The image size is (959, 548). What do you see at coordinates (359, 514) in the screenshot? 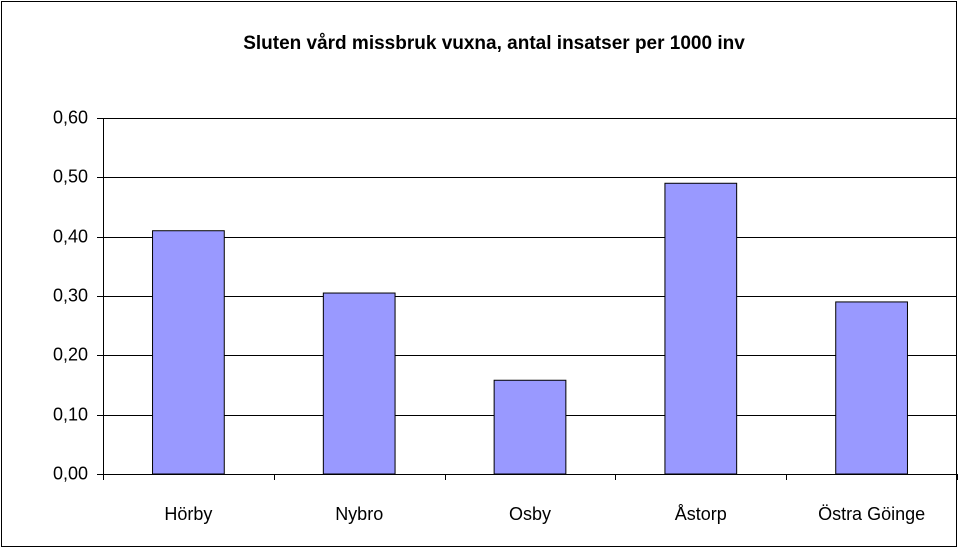
I see `x-tick-label: Nybro` at bounding box center [359, 514].